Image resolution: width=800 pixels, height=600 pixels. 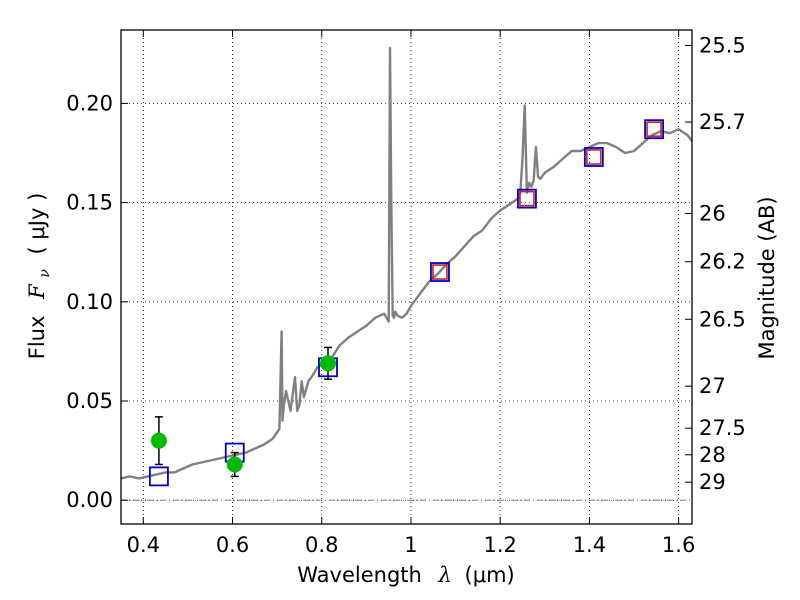 I want to click on x-tick-label: 1, so click(x=410, y=545).